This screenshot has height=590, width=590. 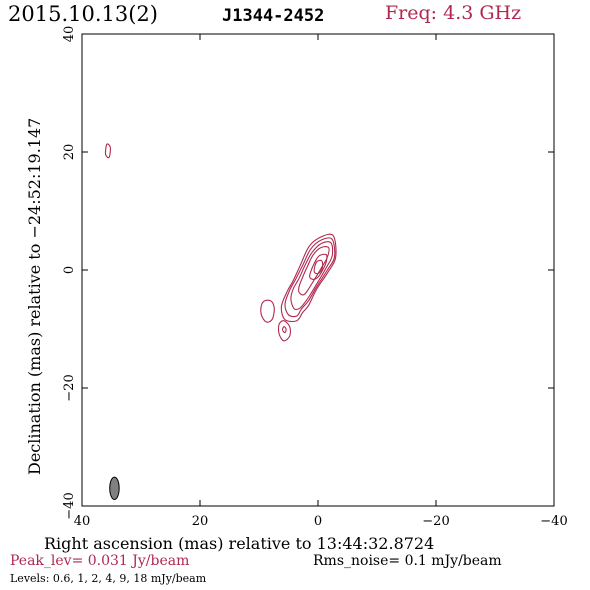 What do you see at coordinates (407, 561) in the screenshot?
I see `rms-noise: Rms_noise= 0.1 mJy/beam` at bounding box center [407, 561].